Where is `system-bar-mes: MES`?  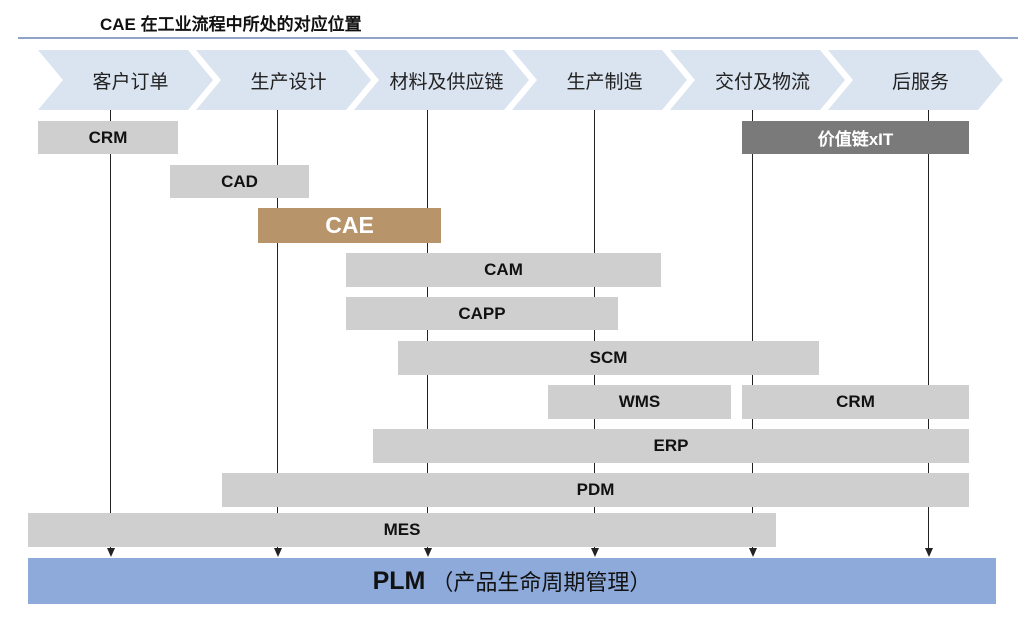 system-bar-mes: MES is located at coordinates (402, 530).